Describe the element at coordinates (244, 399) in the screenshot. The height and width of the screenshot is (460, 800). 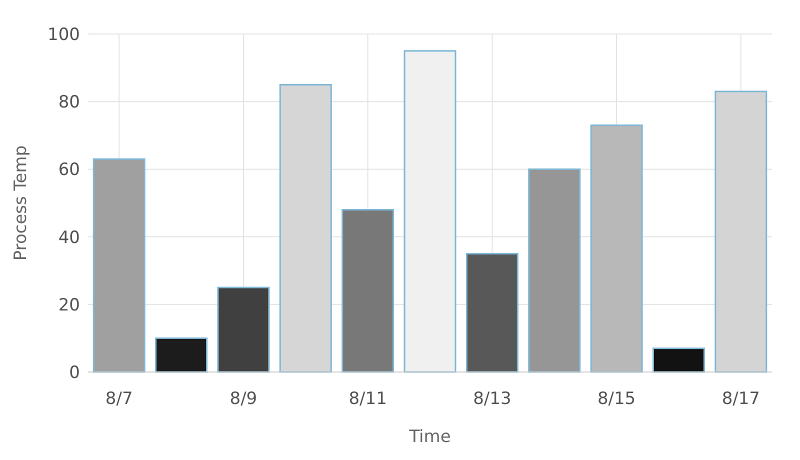
I see `x-tick-label: 8/9` at that location.